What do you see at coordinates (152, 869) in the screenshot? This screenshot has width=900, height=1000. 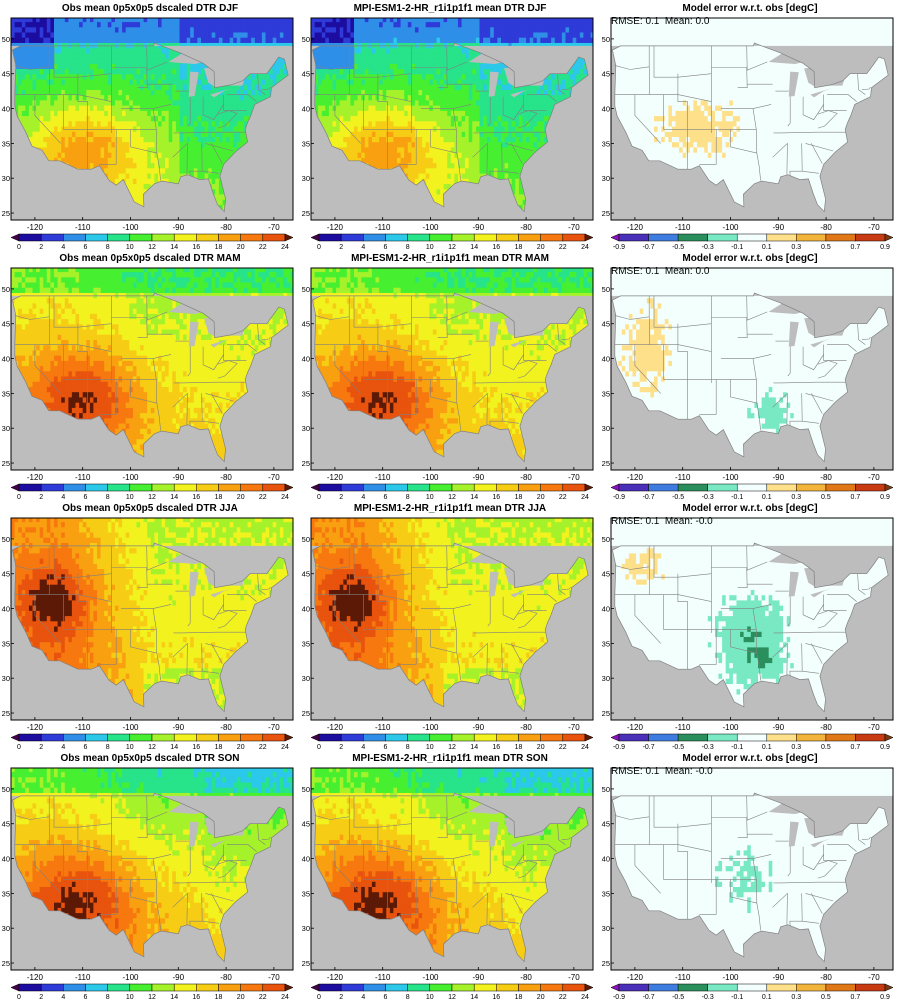 I see `map-frame` at bounding box center [152, 869].